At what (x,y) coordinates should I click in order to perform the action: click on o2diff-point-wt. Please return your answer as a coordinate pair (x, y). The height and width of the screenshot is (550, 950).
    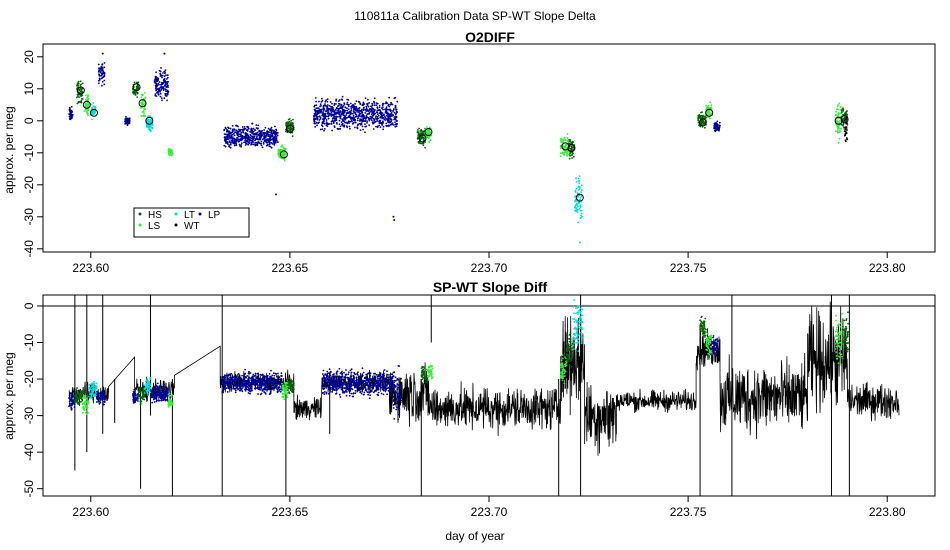
    Looking at the image, I should click on (845, 141).